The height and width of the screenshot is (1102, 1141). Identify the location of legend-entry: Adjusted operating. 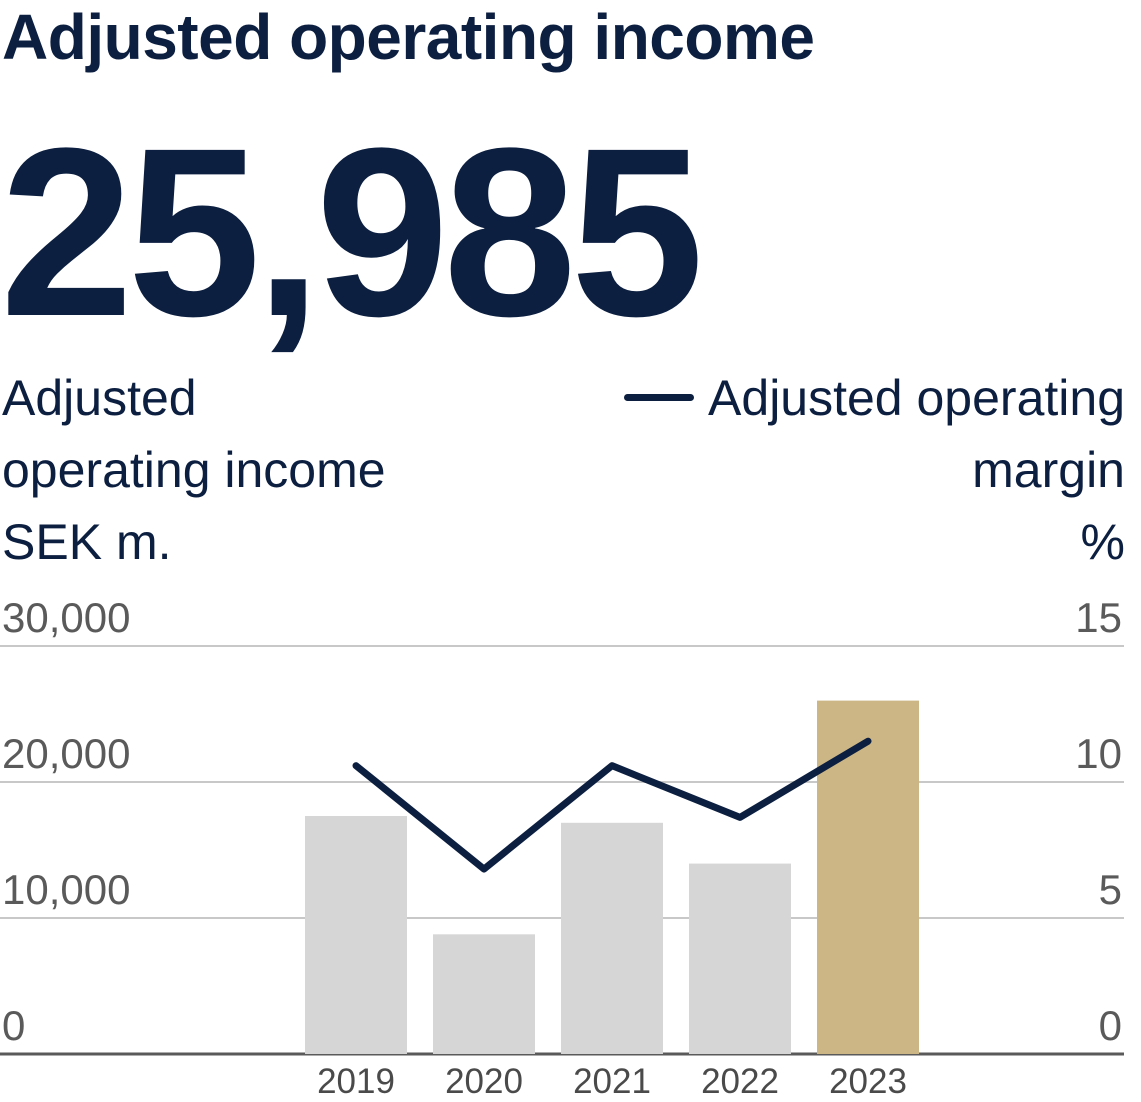
(874, 398).